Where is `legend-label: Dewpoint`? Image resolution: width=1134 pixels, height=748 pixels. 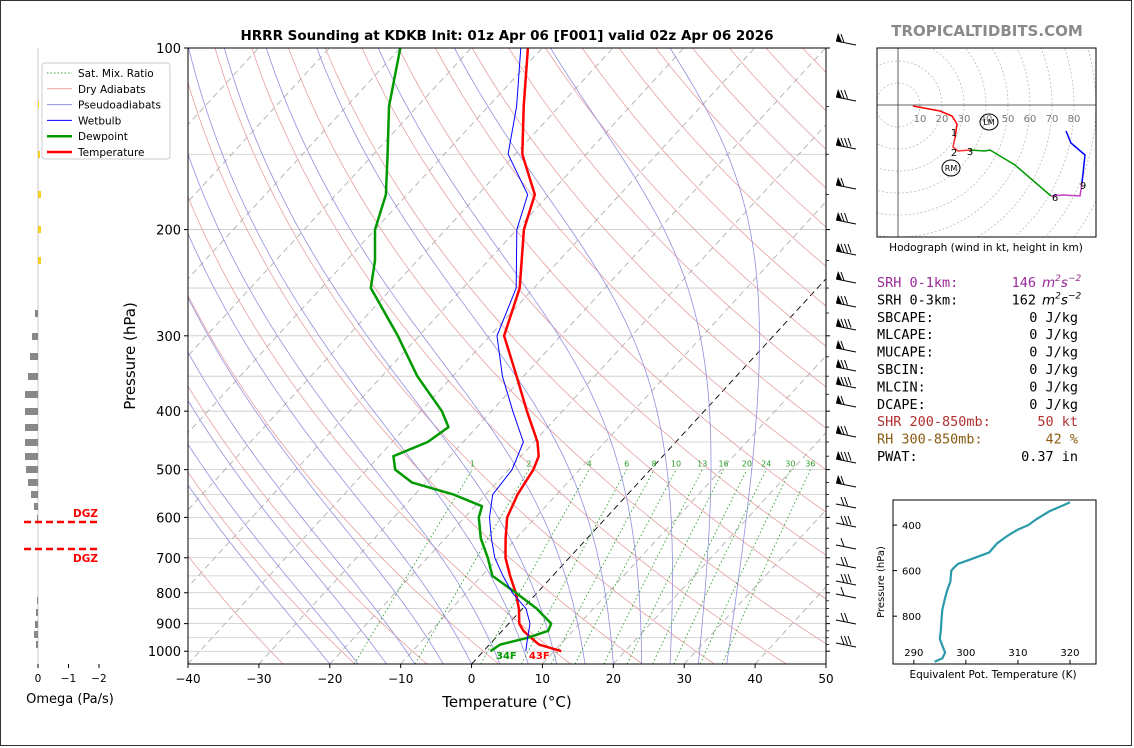
legend-label: Dewpoint is located at coordinates (103, 137).